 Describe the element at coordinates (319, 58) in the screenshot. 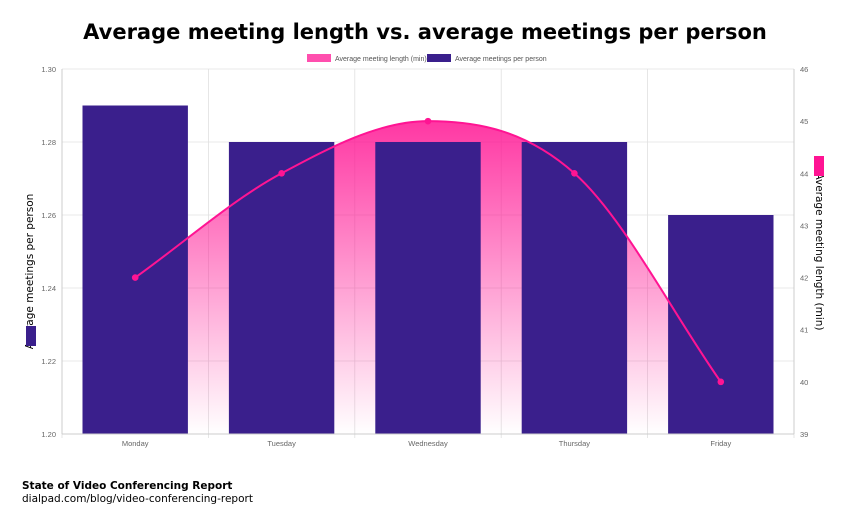

I see `legend-swatch-line` at that location.